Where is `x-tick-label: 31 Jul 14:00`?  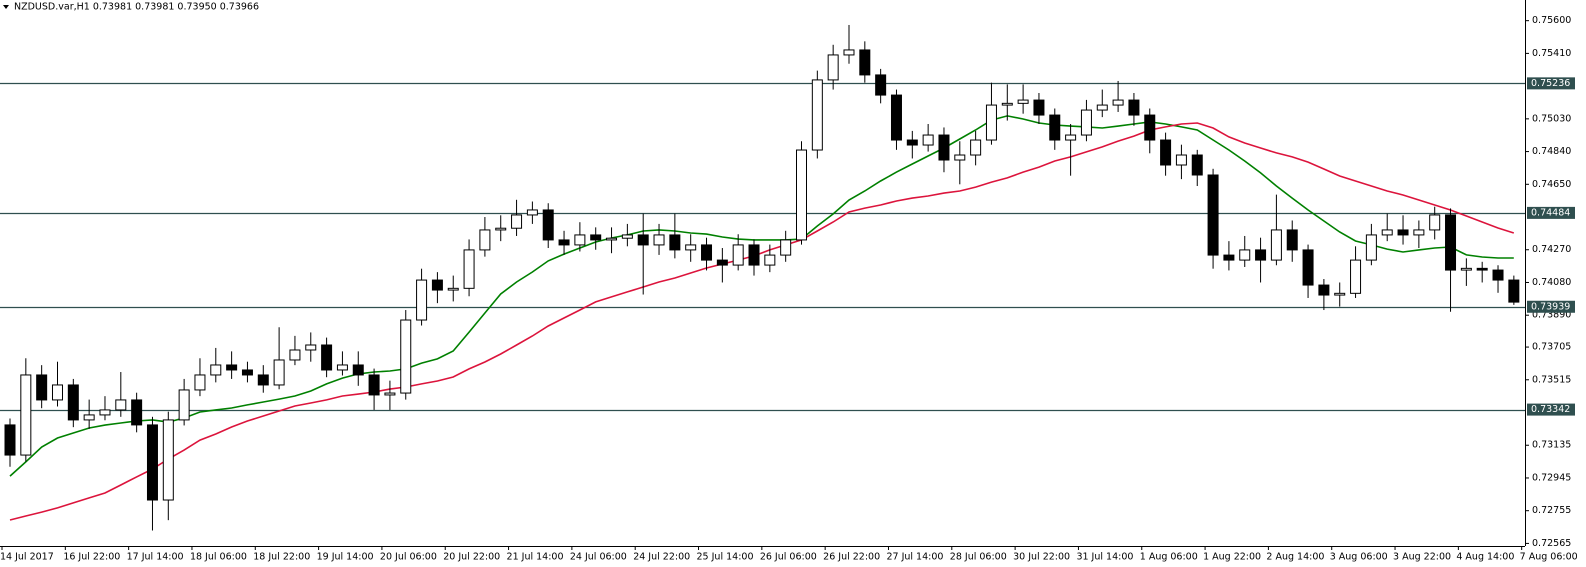 x-tick-label: 31 Jul 14:00 is located at coordinates (1104, 557).